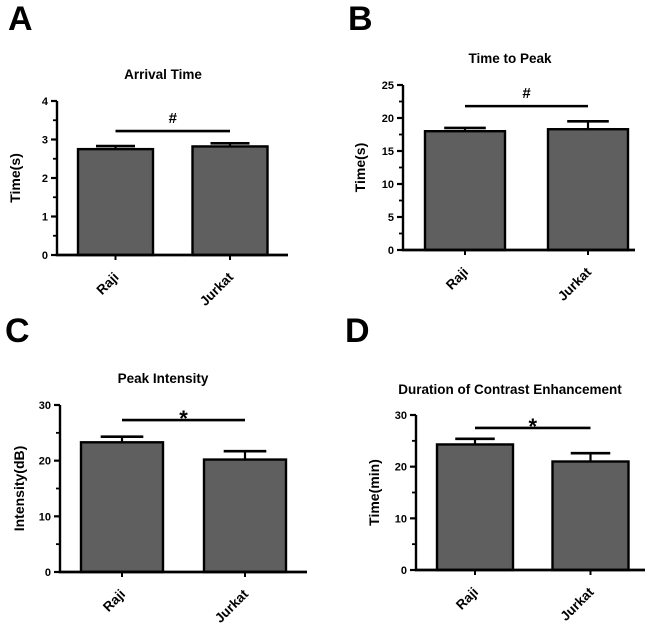 The image size is (650, 625). I want to click on y-tick-label: 1, so click(45, 218).